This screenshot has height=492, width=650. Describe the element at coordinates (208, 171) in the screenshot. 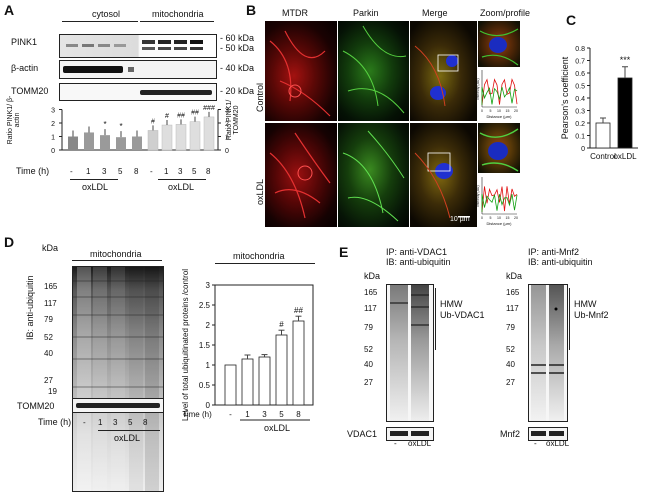

I see `time-tick-mito: 8` at that location.